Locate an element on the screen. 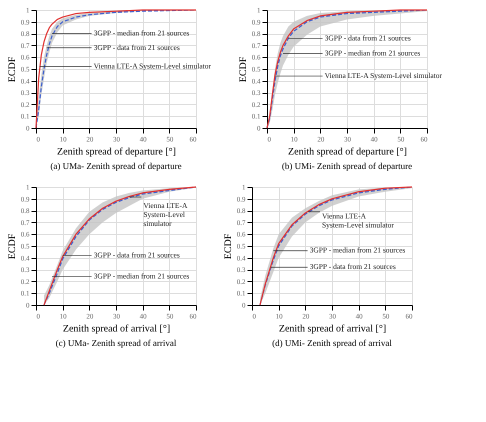 This screenshot has height=422, width=486. text: (c) UMa- Zenith spread of arrival is located at coordinates (116, 343).